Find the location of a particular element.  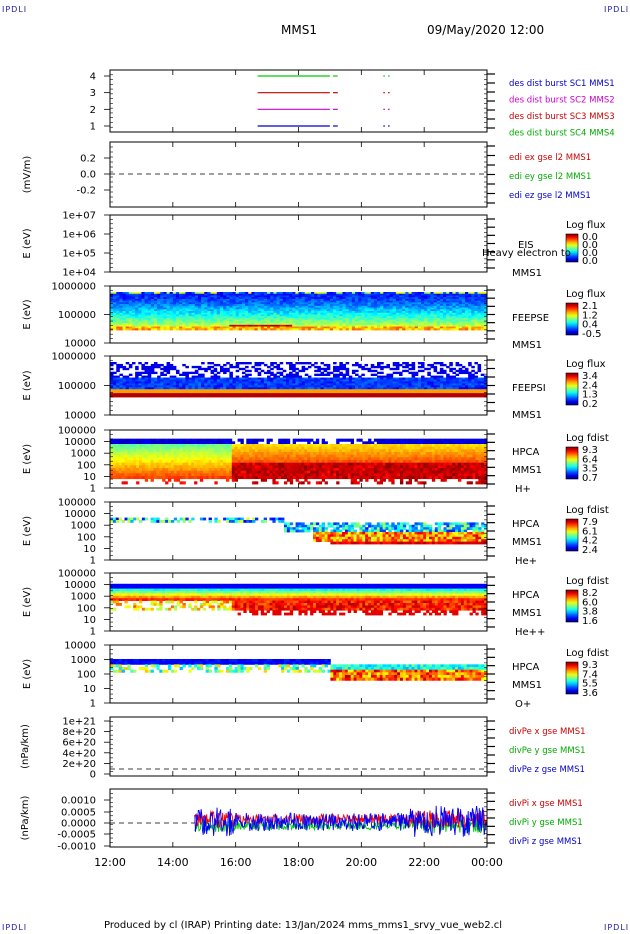

ytick-label: 0 is located at coordinates (93, 775).